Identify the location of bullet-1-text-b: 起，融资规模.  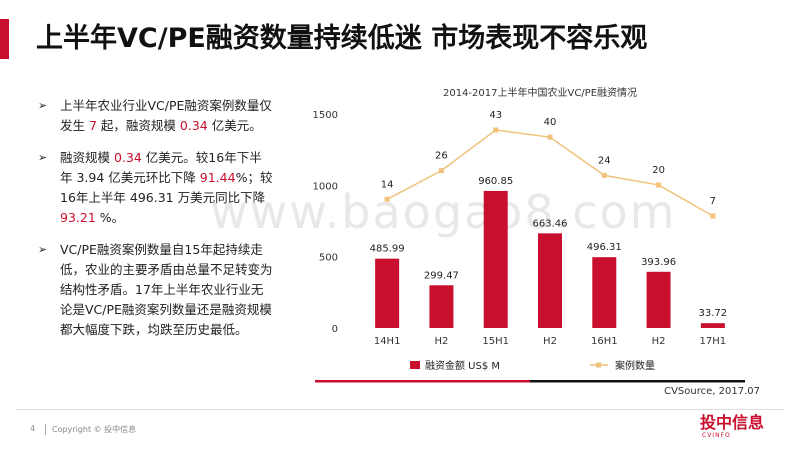
(138, 125).